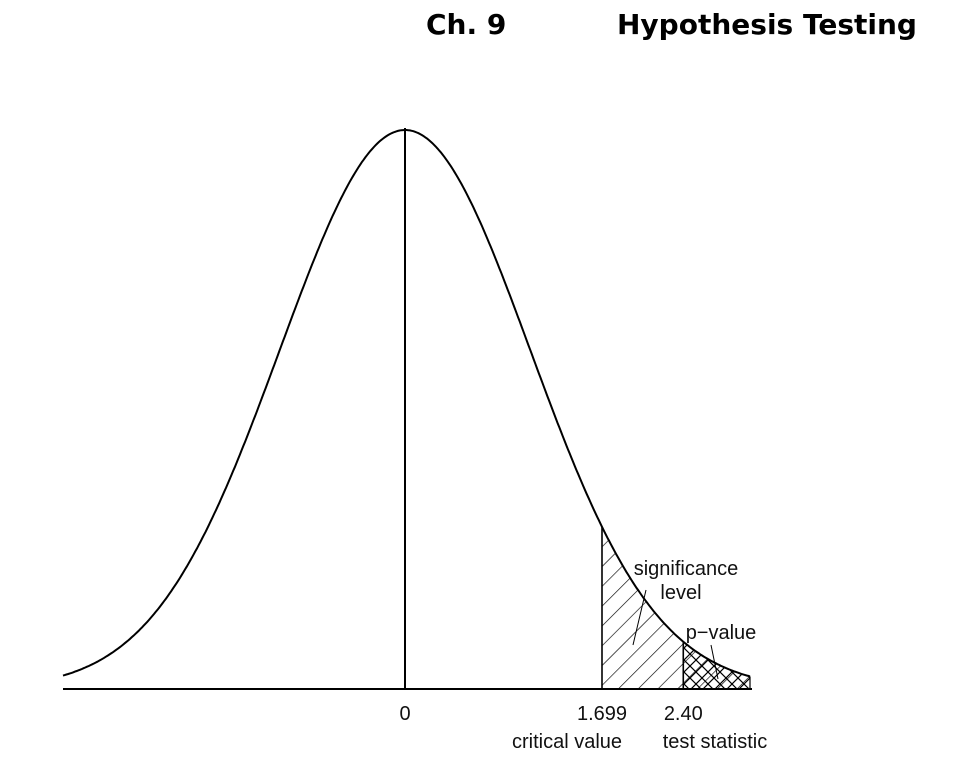 The width and height of the screenshot is (967, 782). I want to click on topic-title: Hypothesis Testing, so click(767, 24).